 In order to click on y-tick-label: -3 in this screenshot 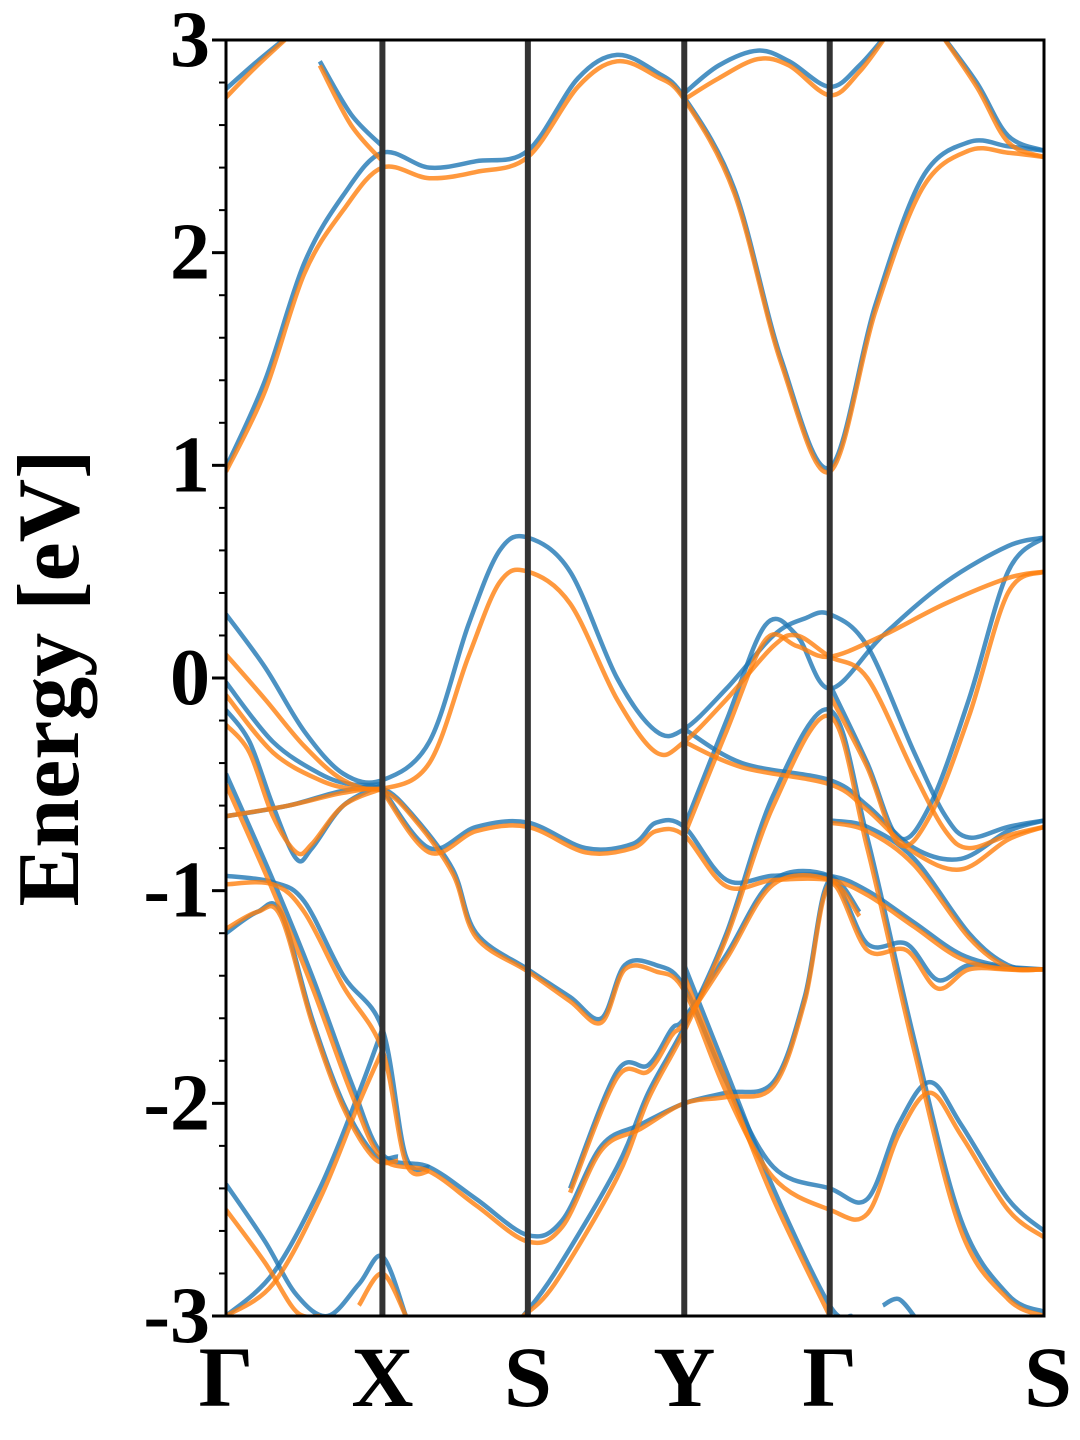, I will do `click(176, 1316)`.